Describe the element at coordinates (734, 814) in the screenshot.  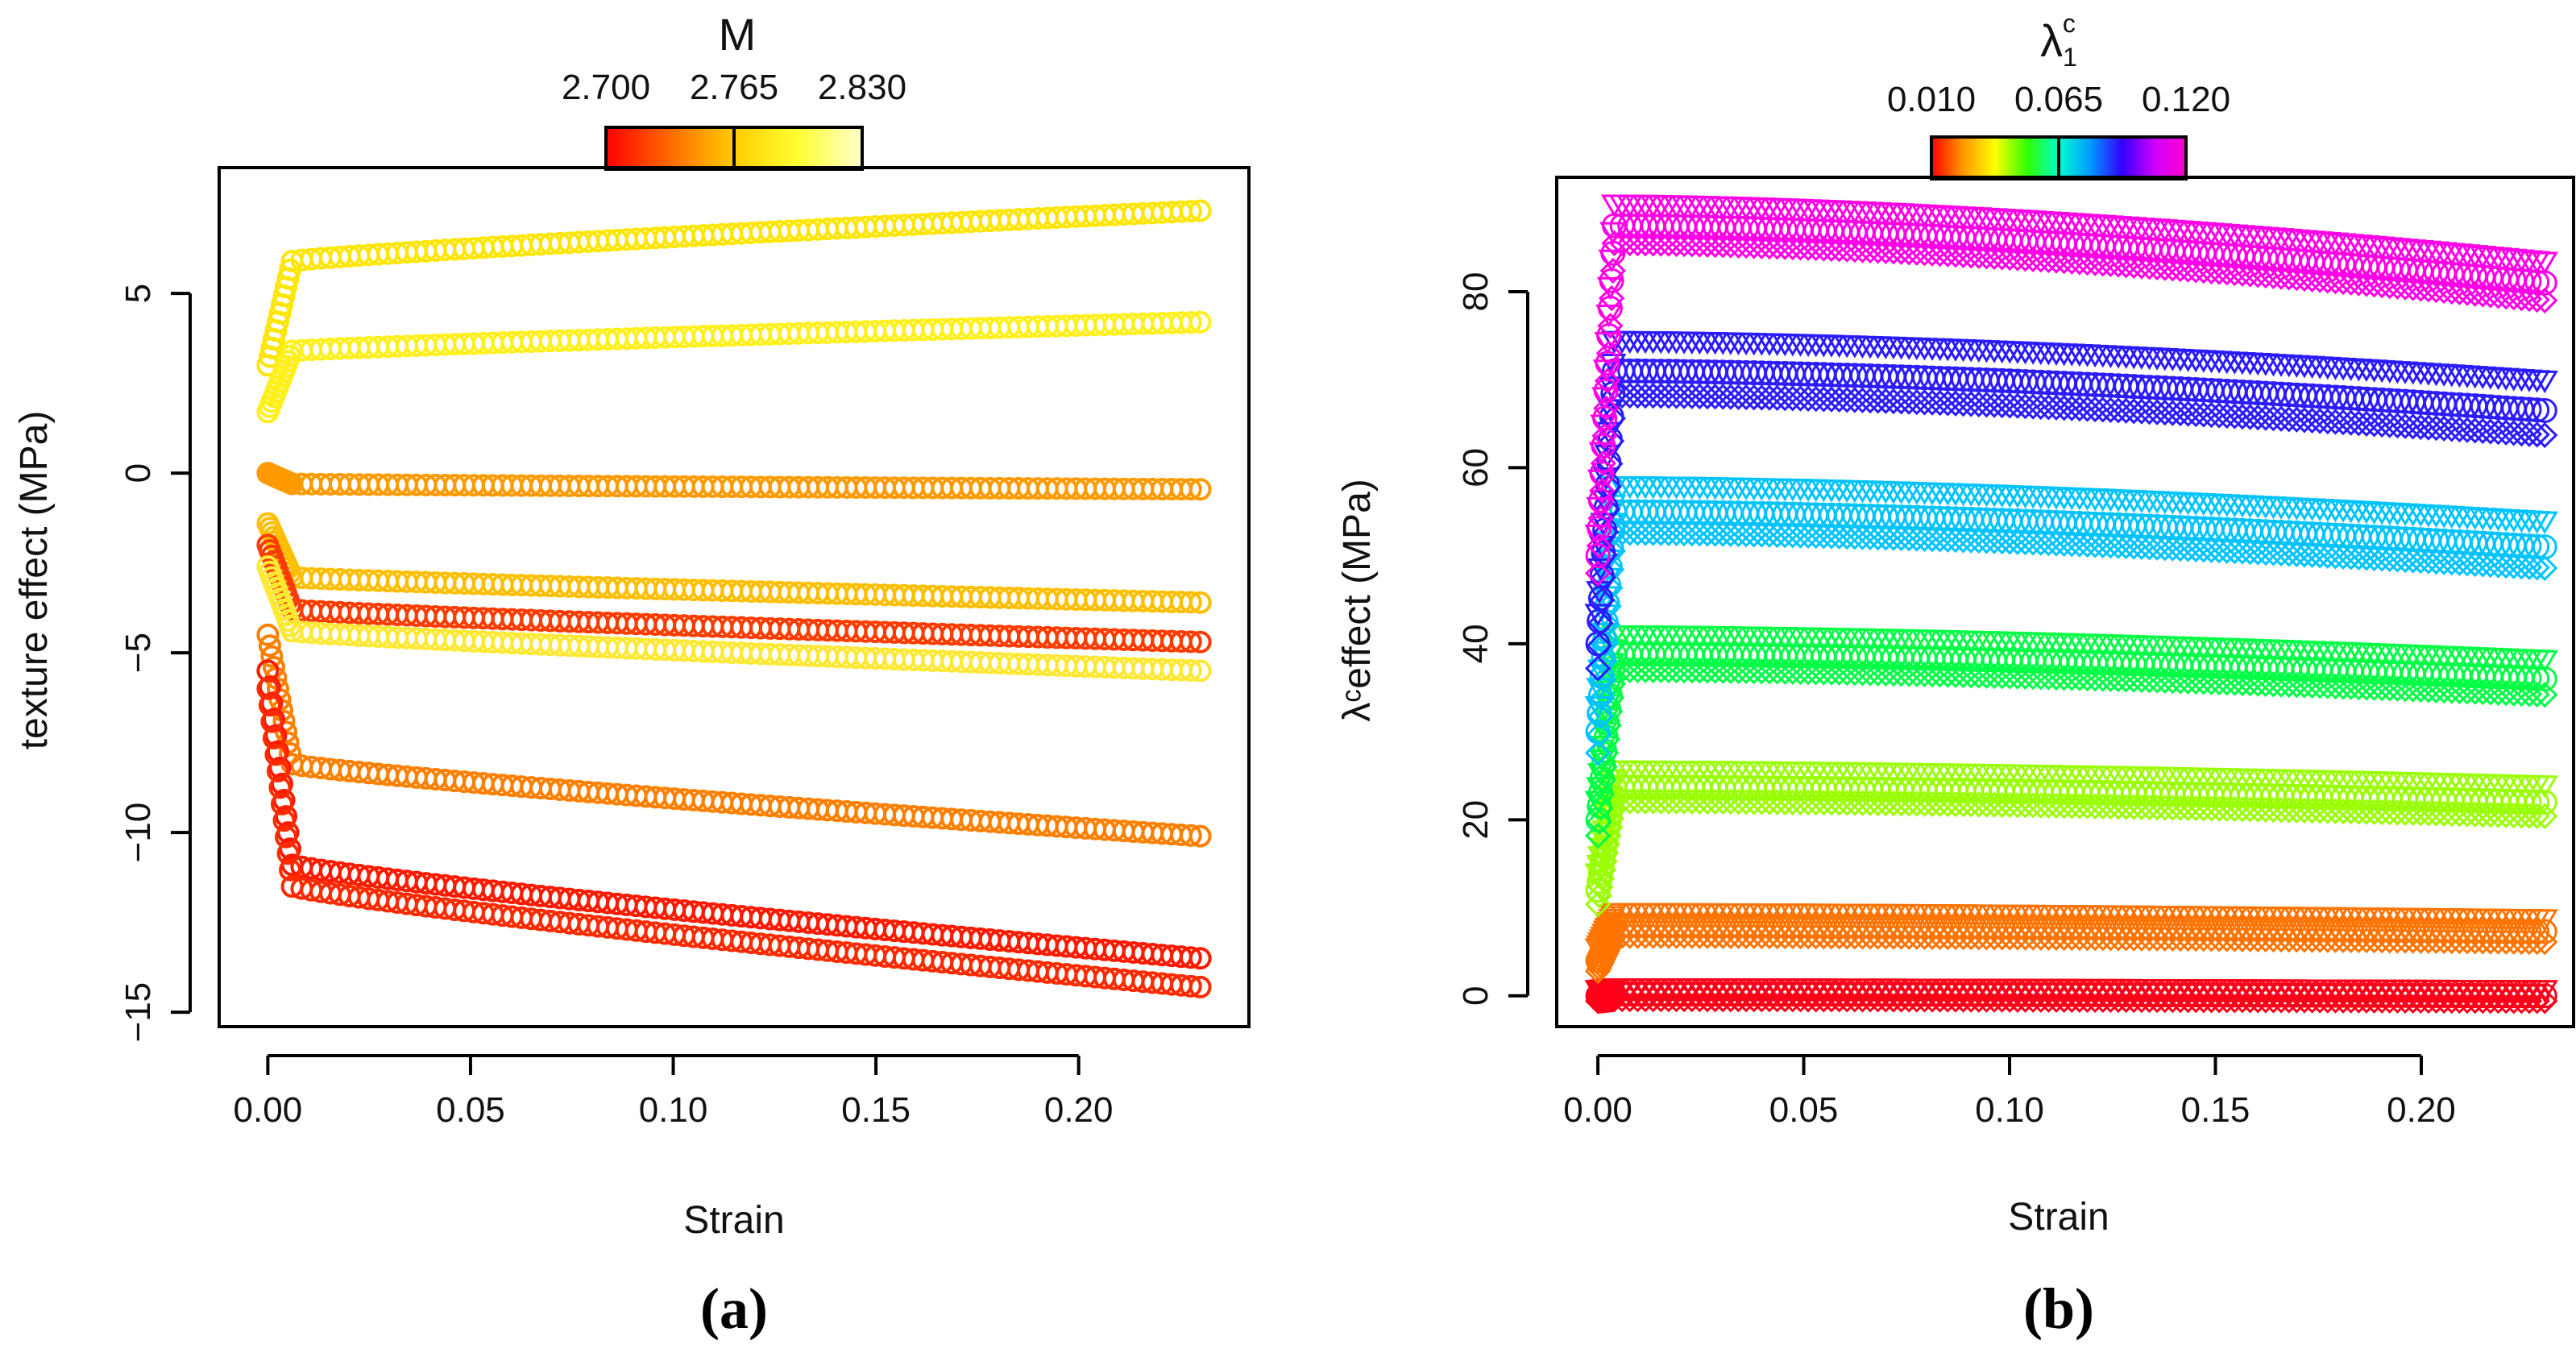
I see `series-M8` at that location.